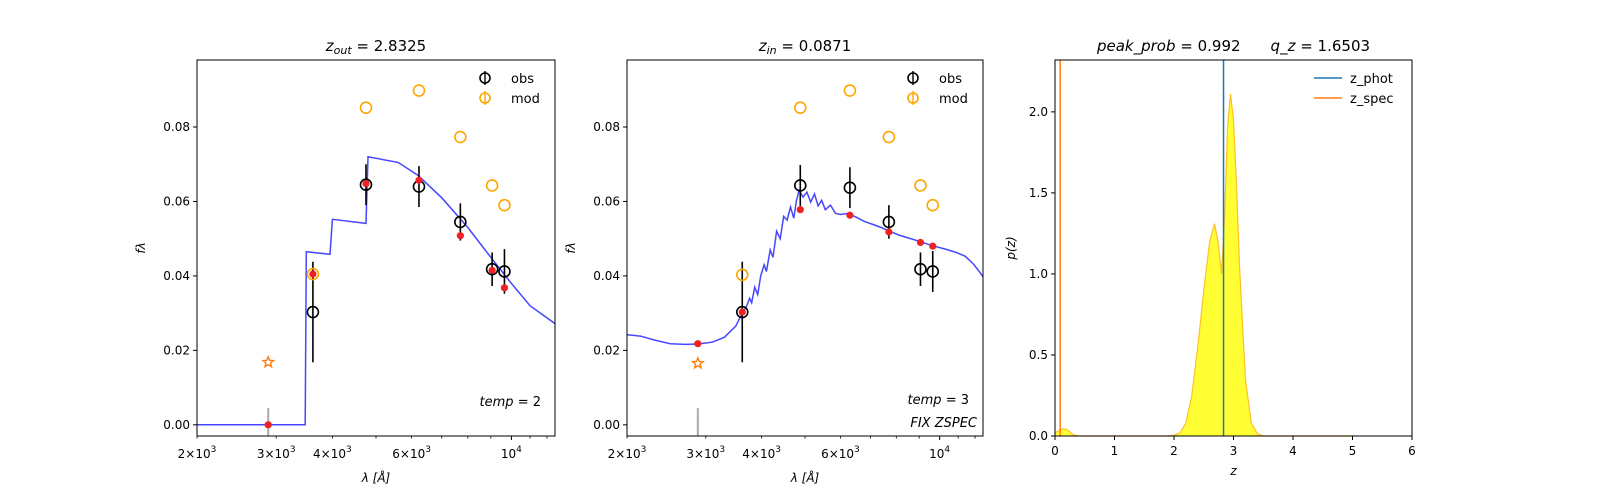  Describe the element at coordinates (1293, 451) in the screenshot. I see `x-tick-label: 4` at that location.